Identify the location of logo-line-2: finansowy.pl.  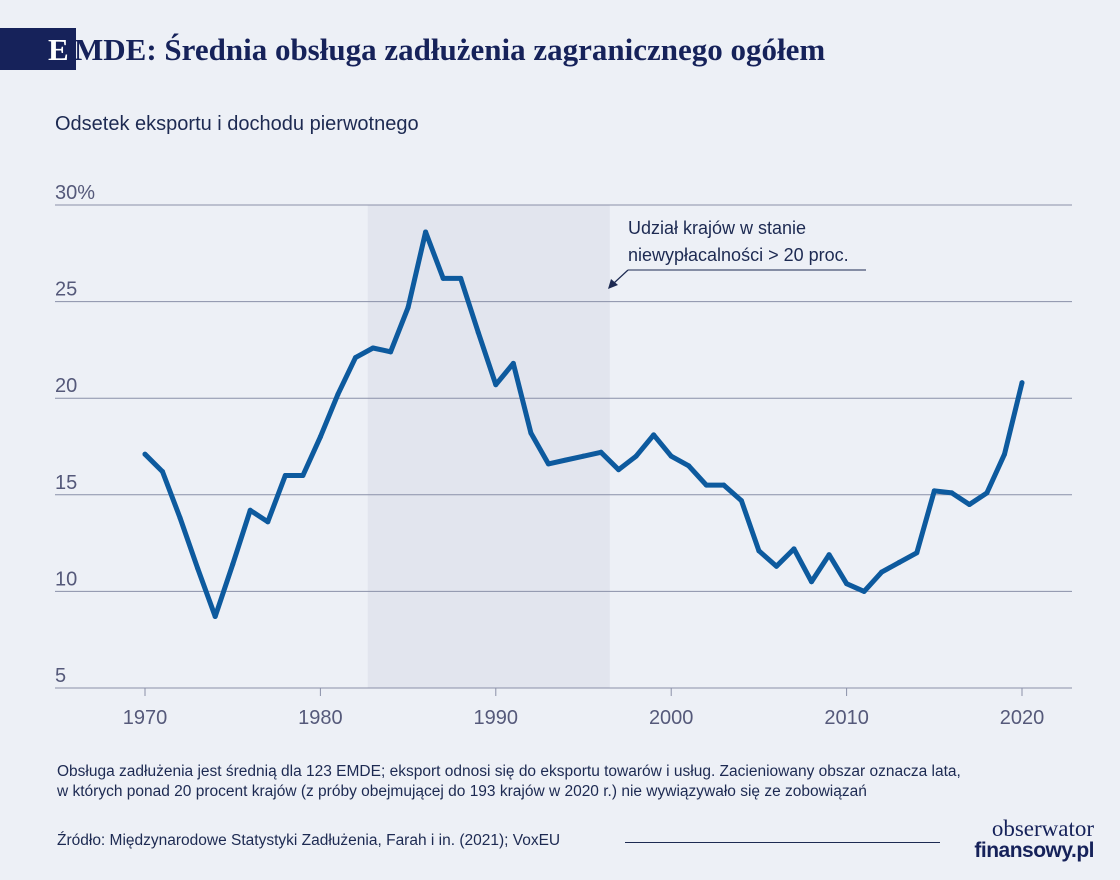
(1034, 850).